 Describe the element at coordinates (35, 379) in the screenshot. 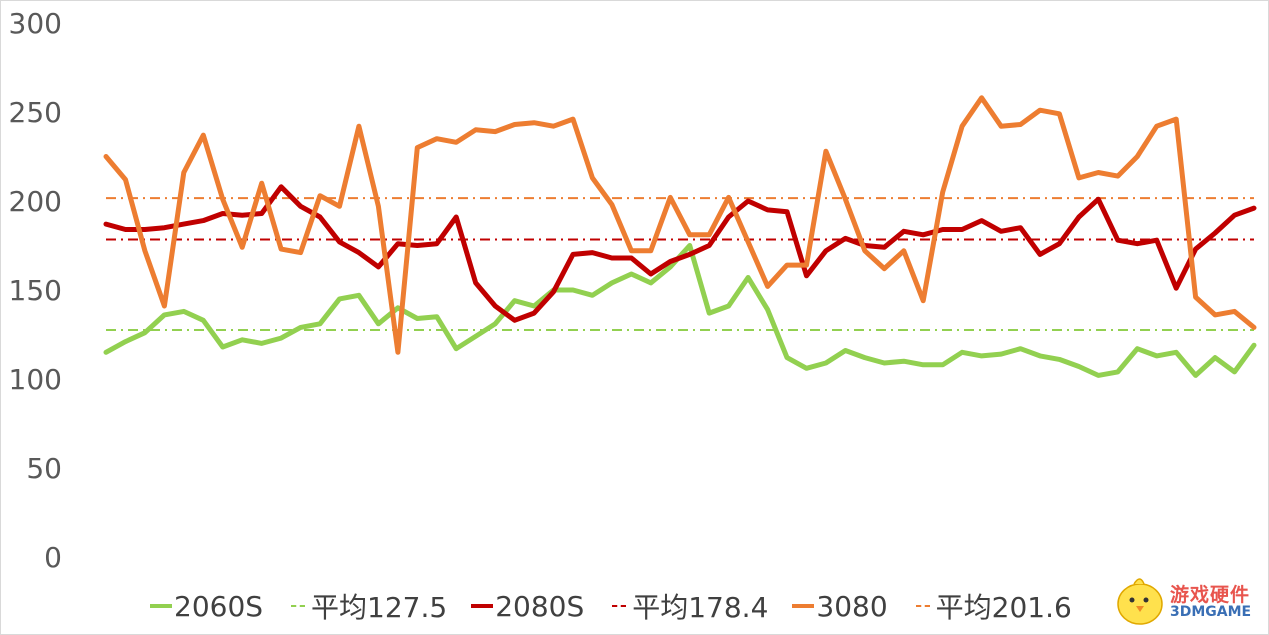

I see `y-tick-label-100: 100` at that location.